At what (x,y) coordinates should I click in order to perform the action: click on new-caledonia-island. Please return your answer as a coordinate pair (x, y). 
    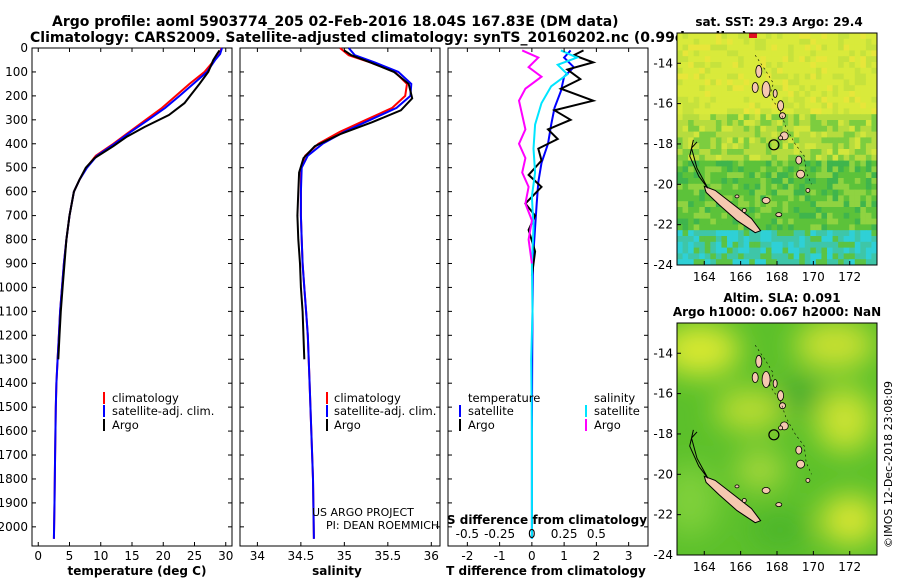
    Looking at the image, I should click on (732, 499).